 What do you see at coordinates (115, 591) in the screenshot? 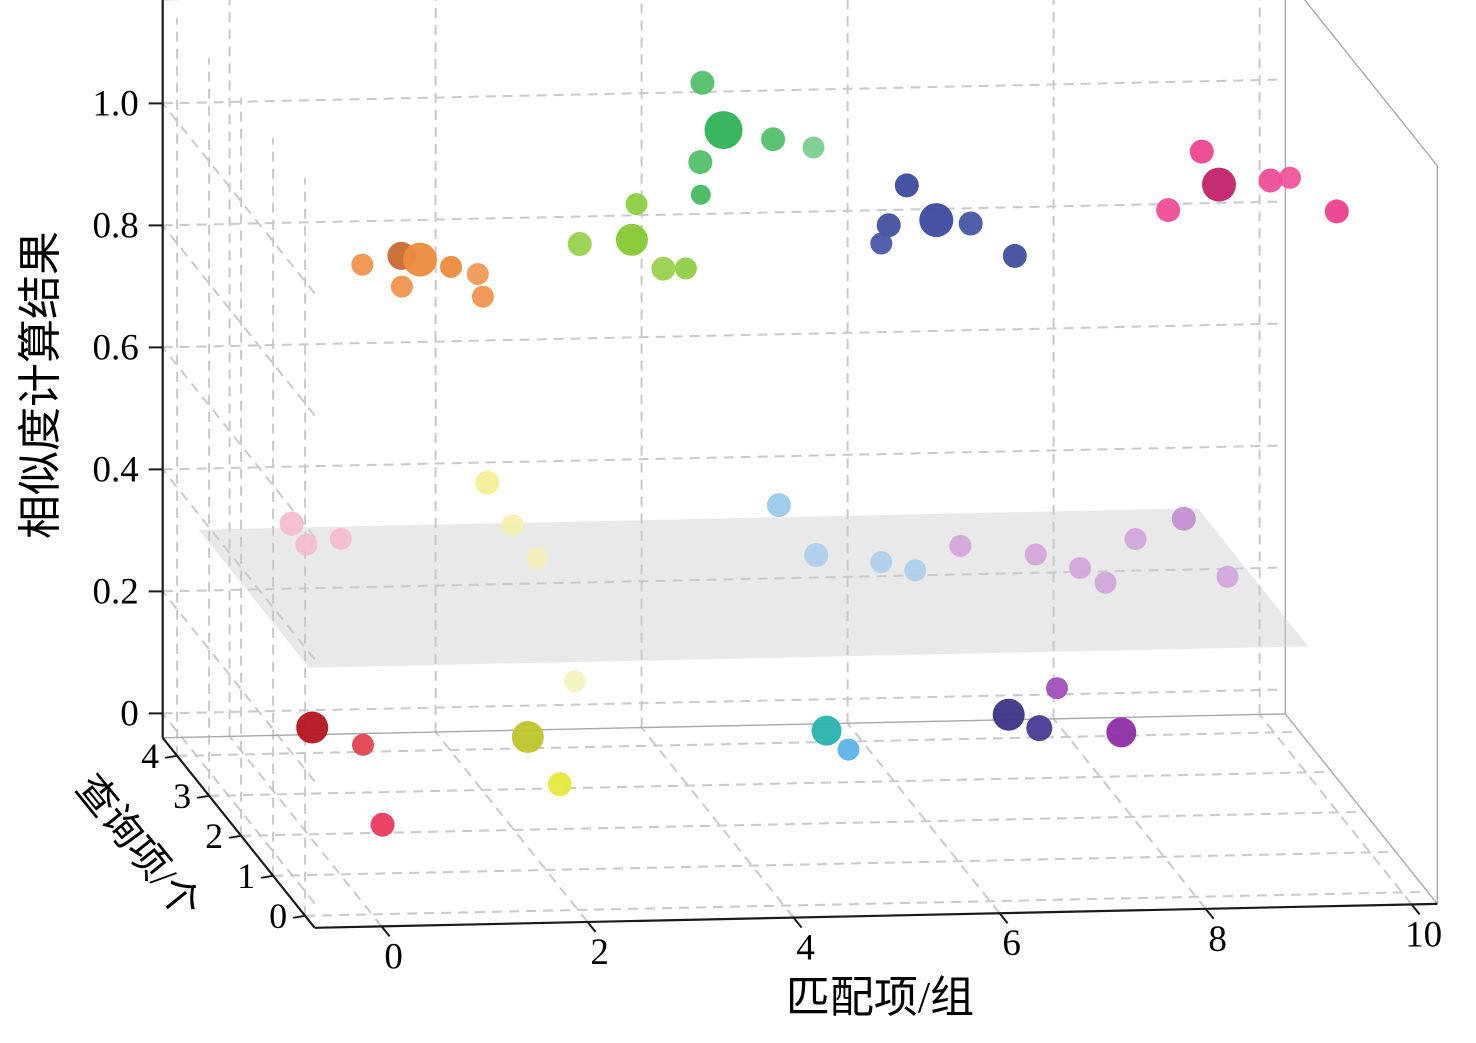
I see `z-tick-label: 0.2` at bounding box center [115, 591].